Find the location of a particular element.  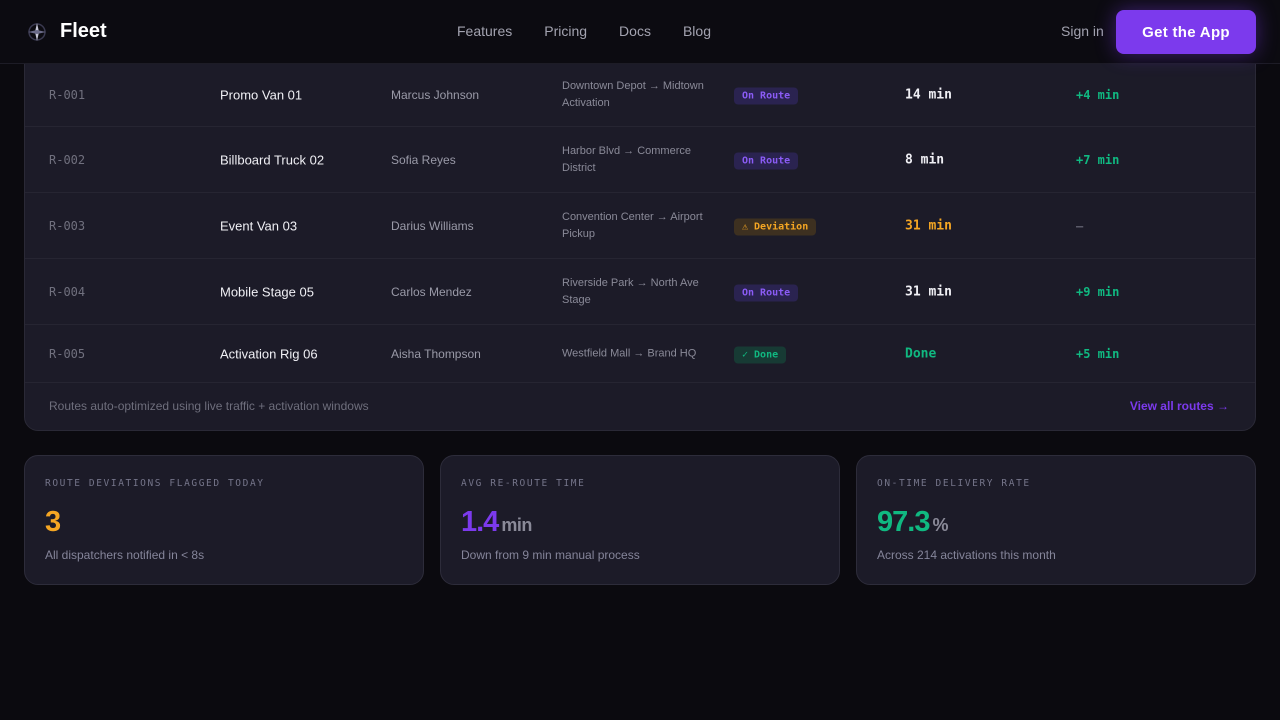

driver-name: Sofia Reyes is located at coordinates (423, 159).